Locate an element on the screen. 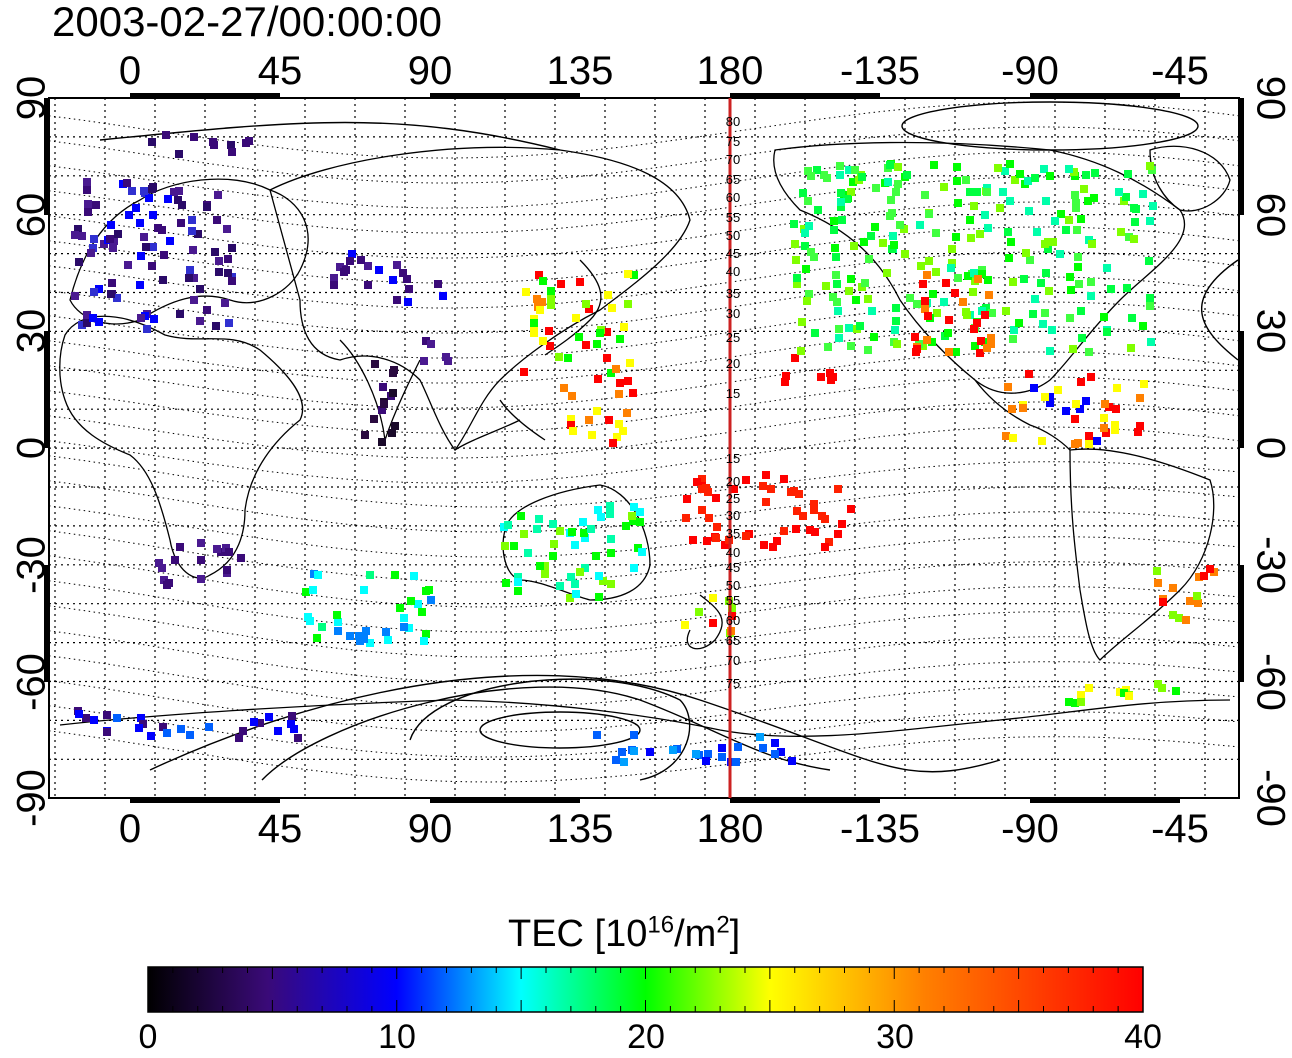 The width and height of the screenshot is (1292, 1058). lon-label-bottom: -90 is located at coordinates (1030, 829).